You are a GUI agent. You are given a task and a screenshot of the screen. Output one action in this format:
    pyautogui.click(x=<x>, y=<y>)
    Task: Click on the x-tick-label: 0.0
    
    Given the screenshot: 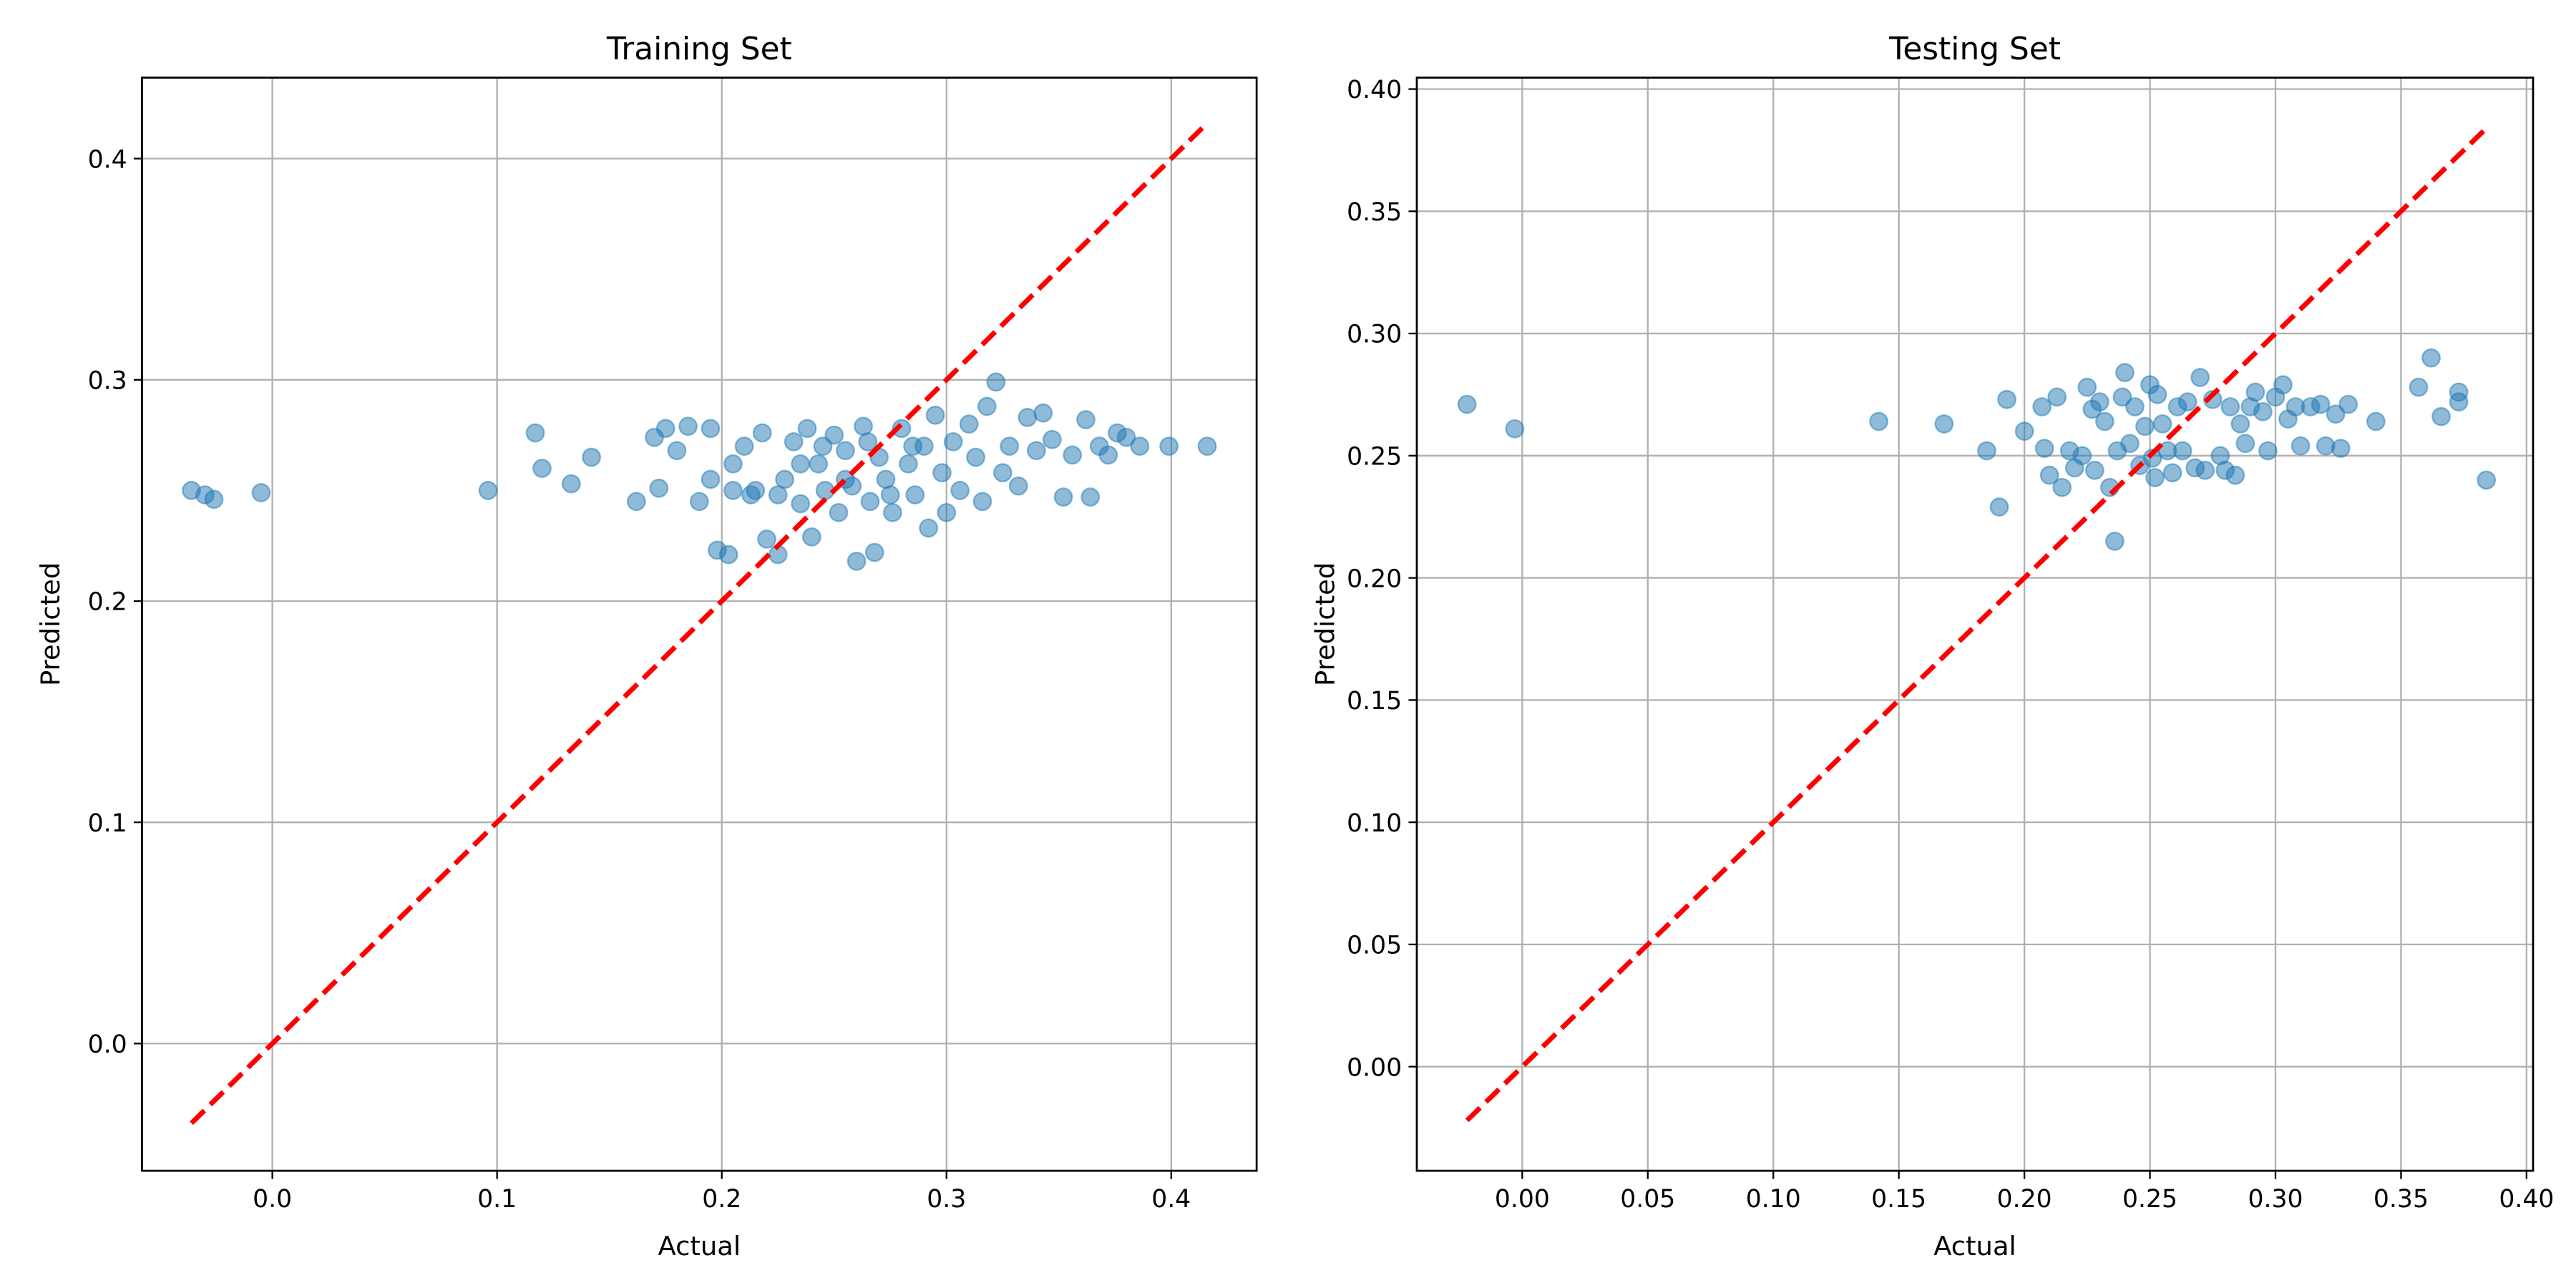 What is the action you would take?
    pyautogui.click(x=272, y=1199)
    